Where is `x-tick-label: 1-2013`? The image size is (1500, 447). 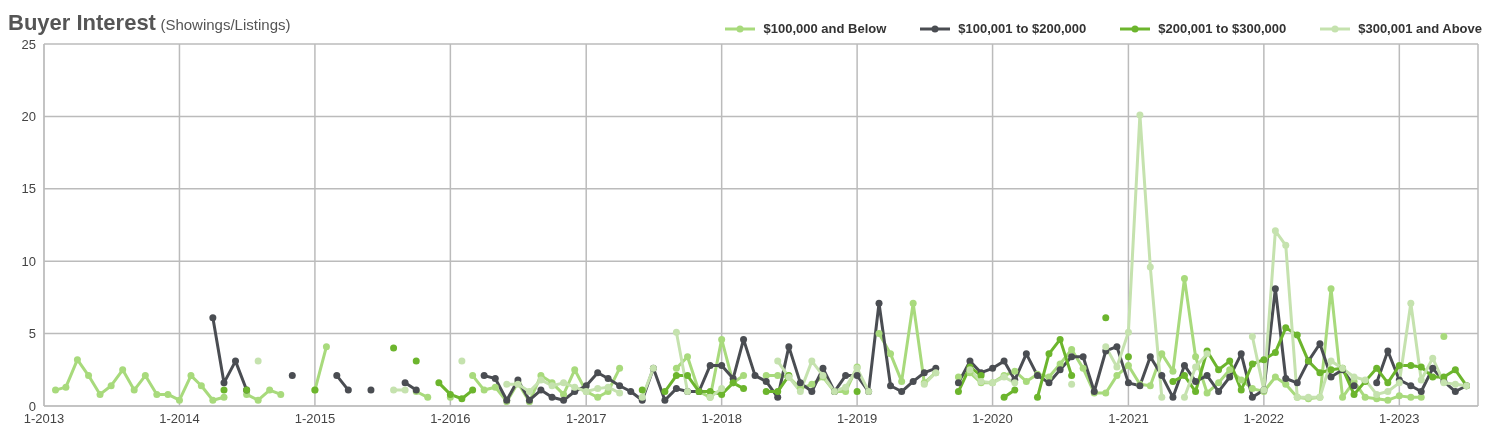 x-tick-label: 1-2013 is located at coordinates (44, 419).